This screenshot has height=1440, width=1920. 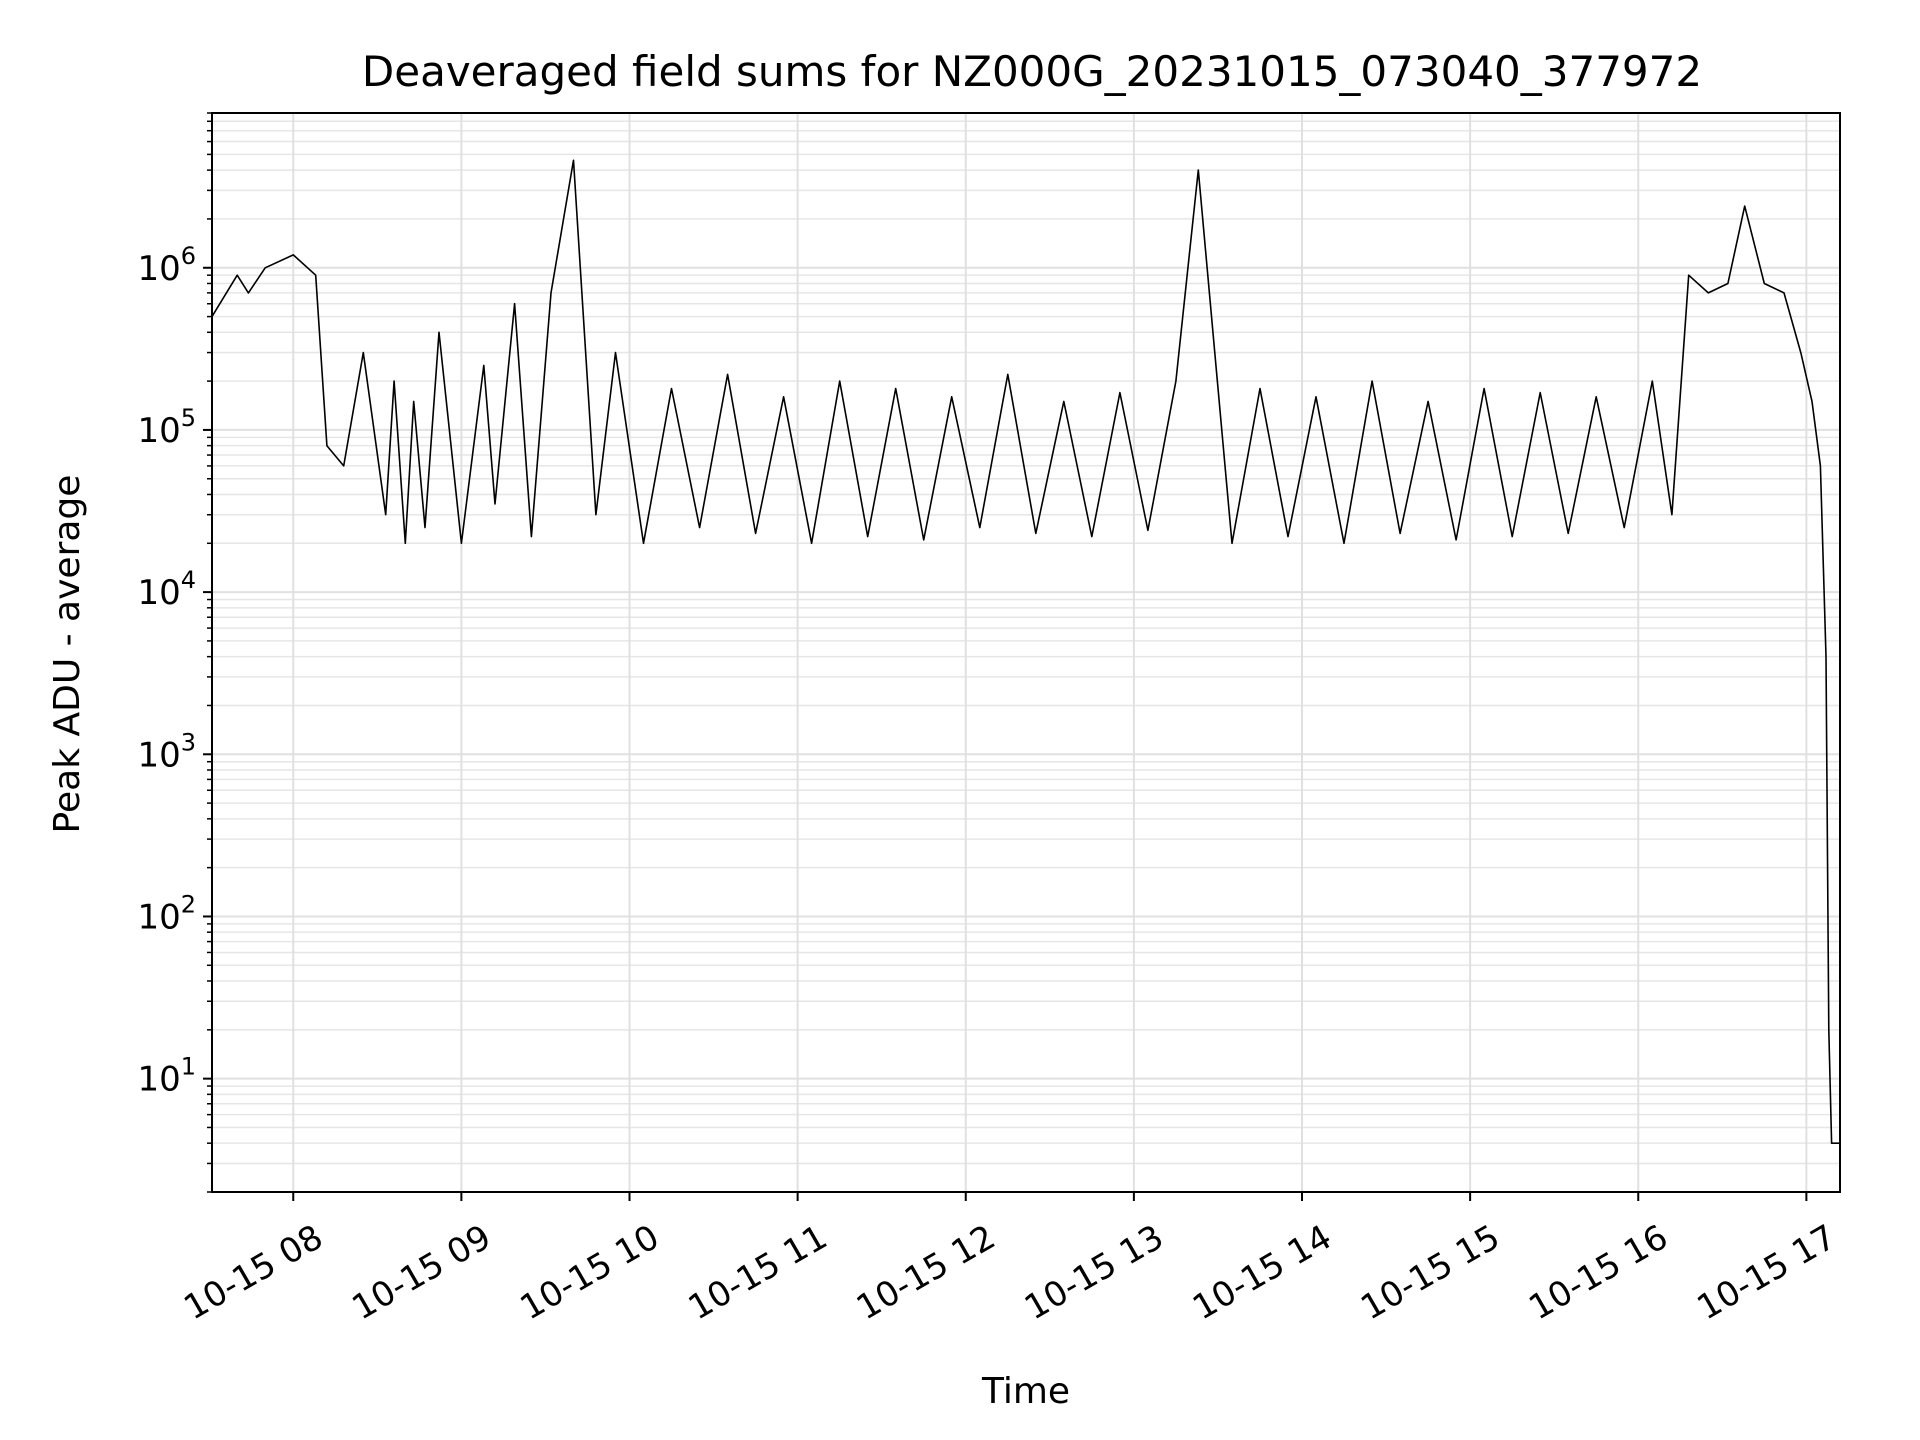 What do you see at coordinates (166, 913) in the screenshot?
I see `y-tick-label: 10²` at bounding box center [166, 913].